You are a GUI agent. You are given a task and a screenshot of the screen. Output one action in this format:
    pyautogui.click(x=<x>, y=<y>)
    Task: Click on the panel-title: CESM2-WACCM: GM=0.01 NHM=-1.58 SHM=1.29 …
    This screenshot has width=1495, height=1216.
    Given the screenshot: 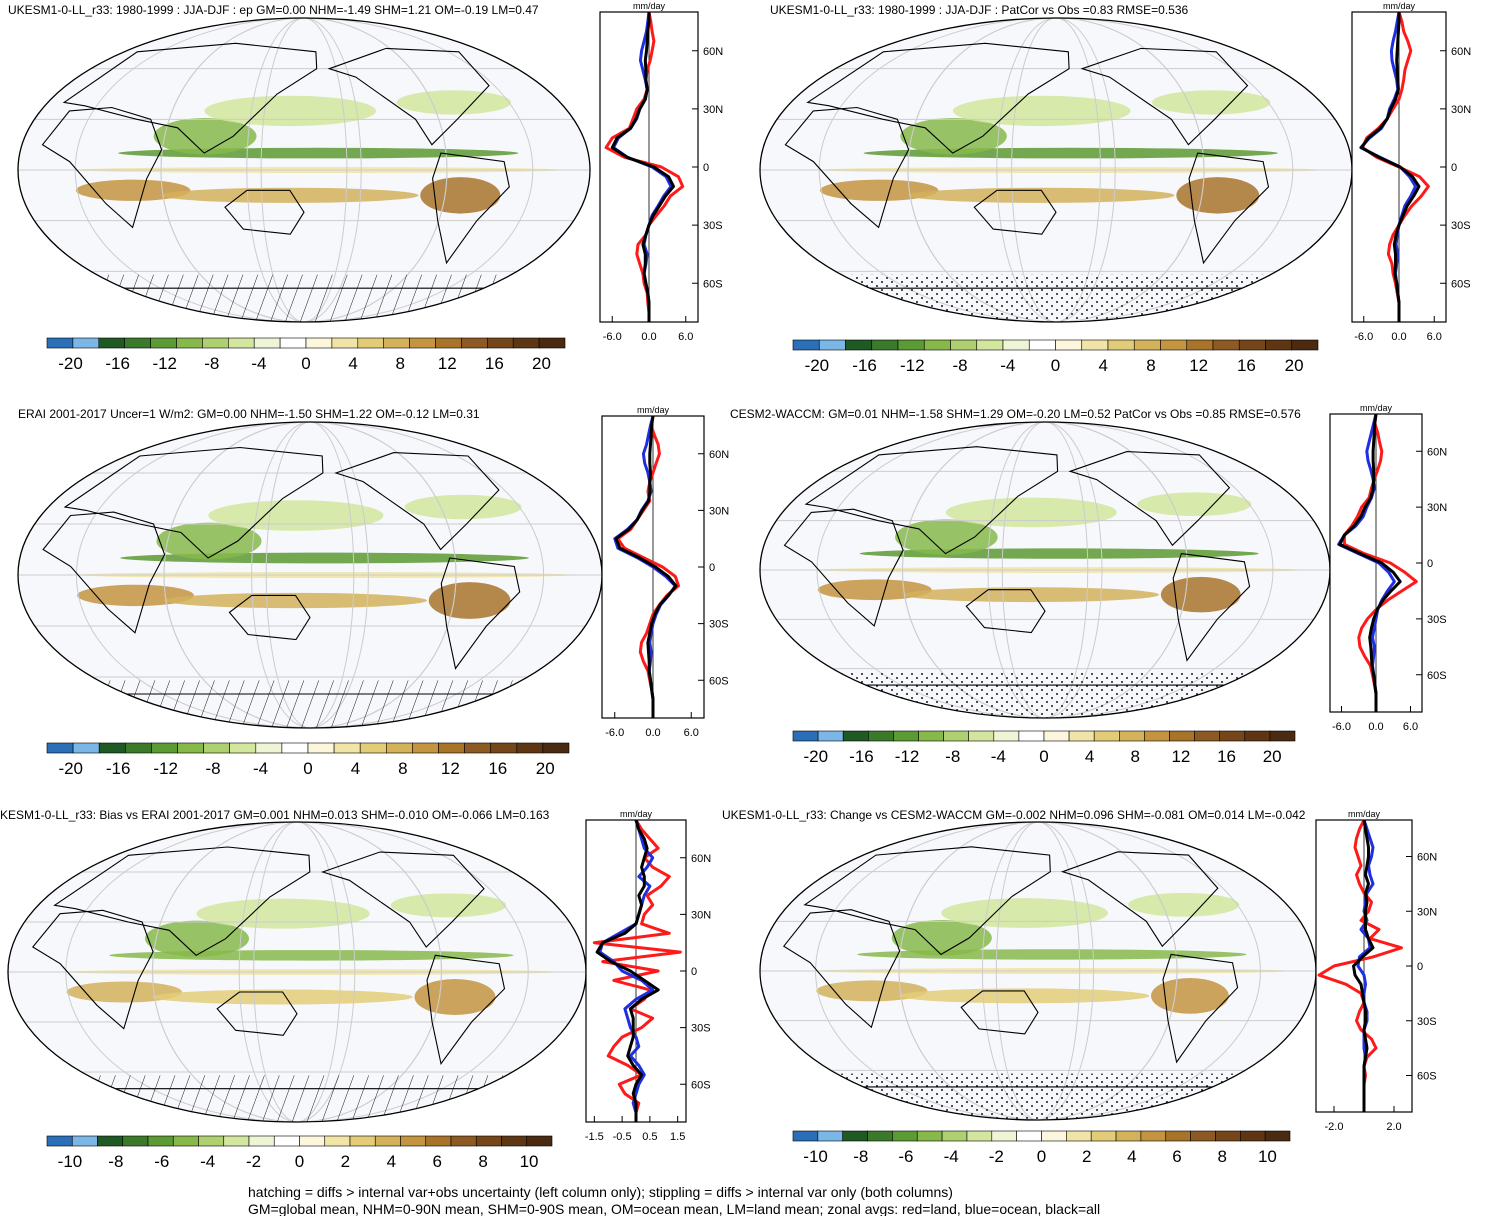 What is the action you would take?
    pyautogui.click(x=1015, y=414)
    